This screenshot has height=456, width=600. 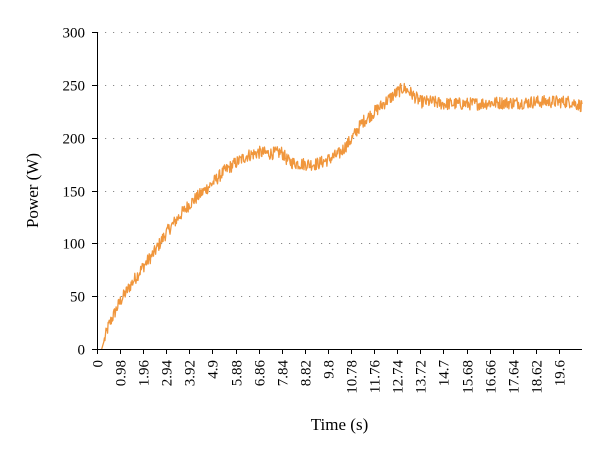 What do you see at coordinates (168, 373) in the screenshot?
I see `x-tick-label: 2.94` at bounding box center [168, 373].